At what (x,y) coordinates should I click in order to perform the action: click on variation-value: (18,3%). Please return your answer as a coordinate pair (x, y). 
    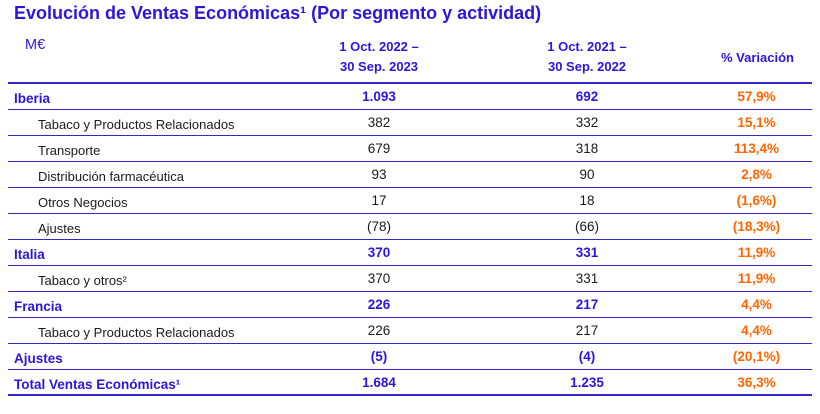
    Looking at the image, I should click on (761, 226).